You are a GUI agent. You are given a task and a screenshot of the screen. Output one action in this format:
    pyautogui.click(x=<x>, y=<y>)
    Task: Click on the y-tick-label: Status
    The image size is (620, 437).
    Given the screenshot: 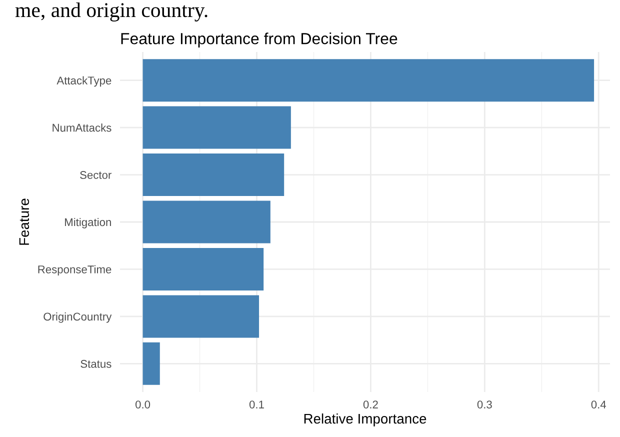 What is the action you would take?
    pyautogui.click(x=96, y=364)
    